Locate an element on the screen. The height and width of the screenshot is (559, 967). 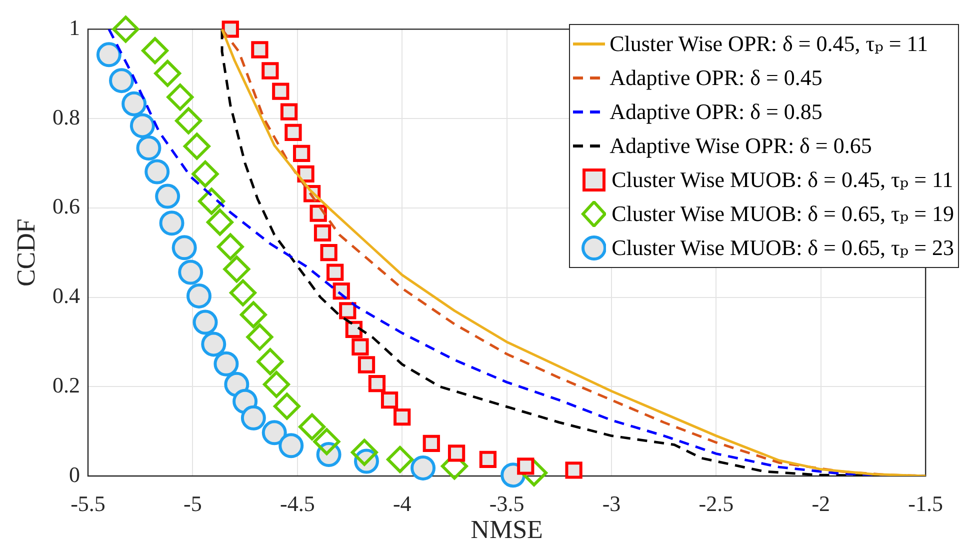
x-tick-label: -3.5 is located at coordinates (506, 503).